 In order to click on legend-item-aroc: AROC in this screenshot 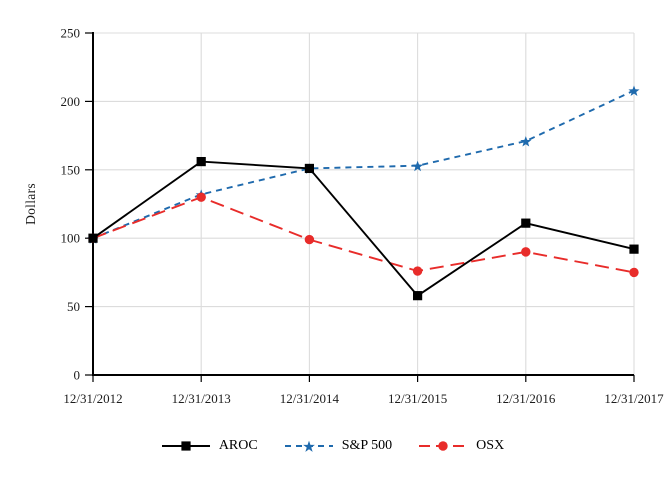, I will do `click(209, 446)`.